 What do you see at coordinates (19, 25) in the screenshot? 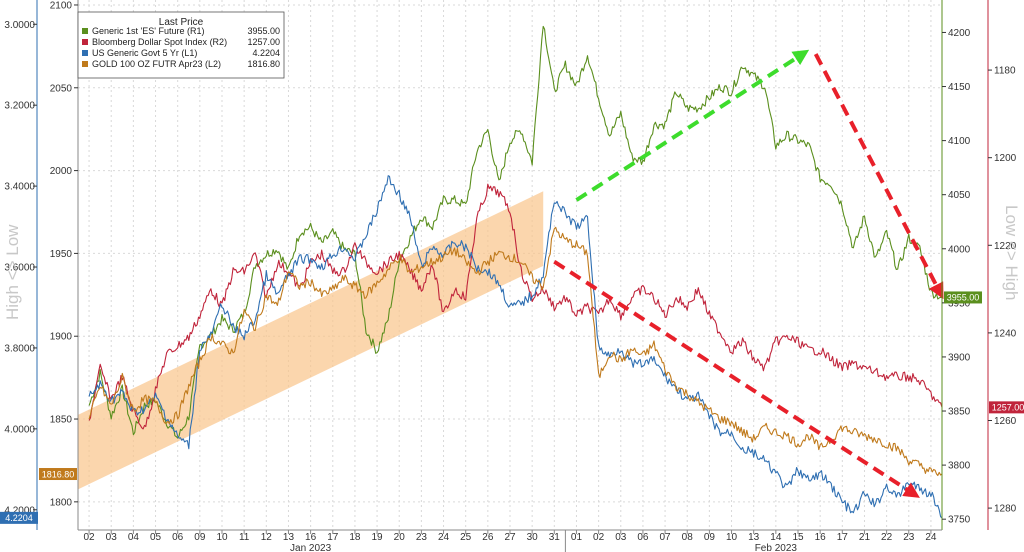
I see `tick-label: 3.0000` at bounding box center [19, 25].